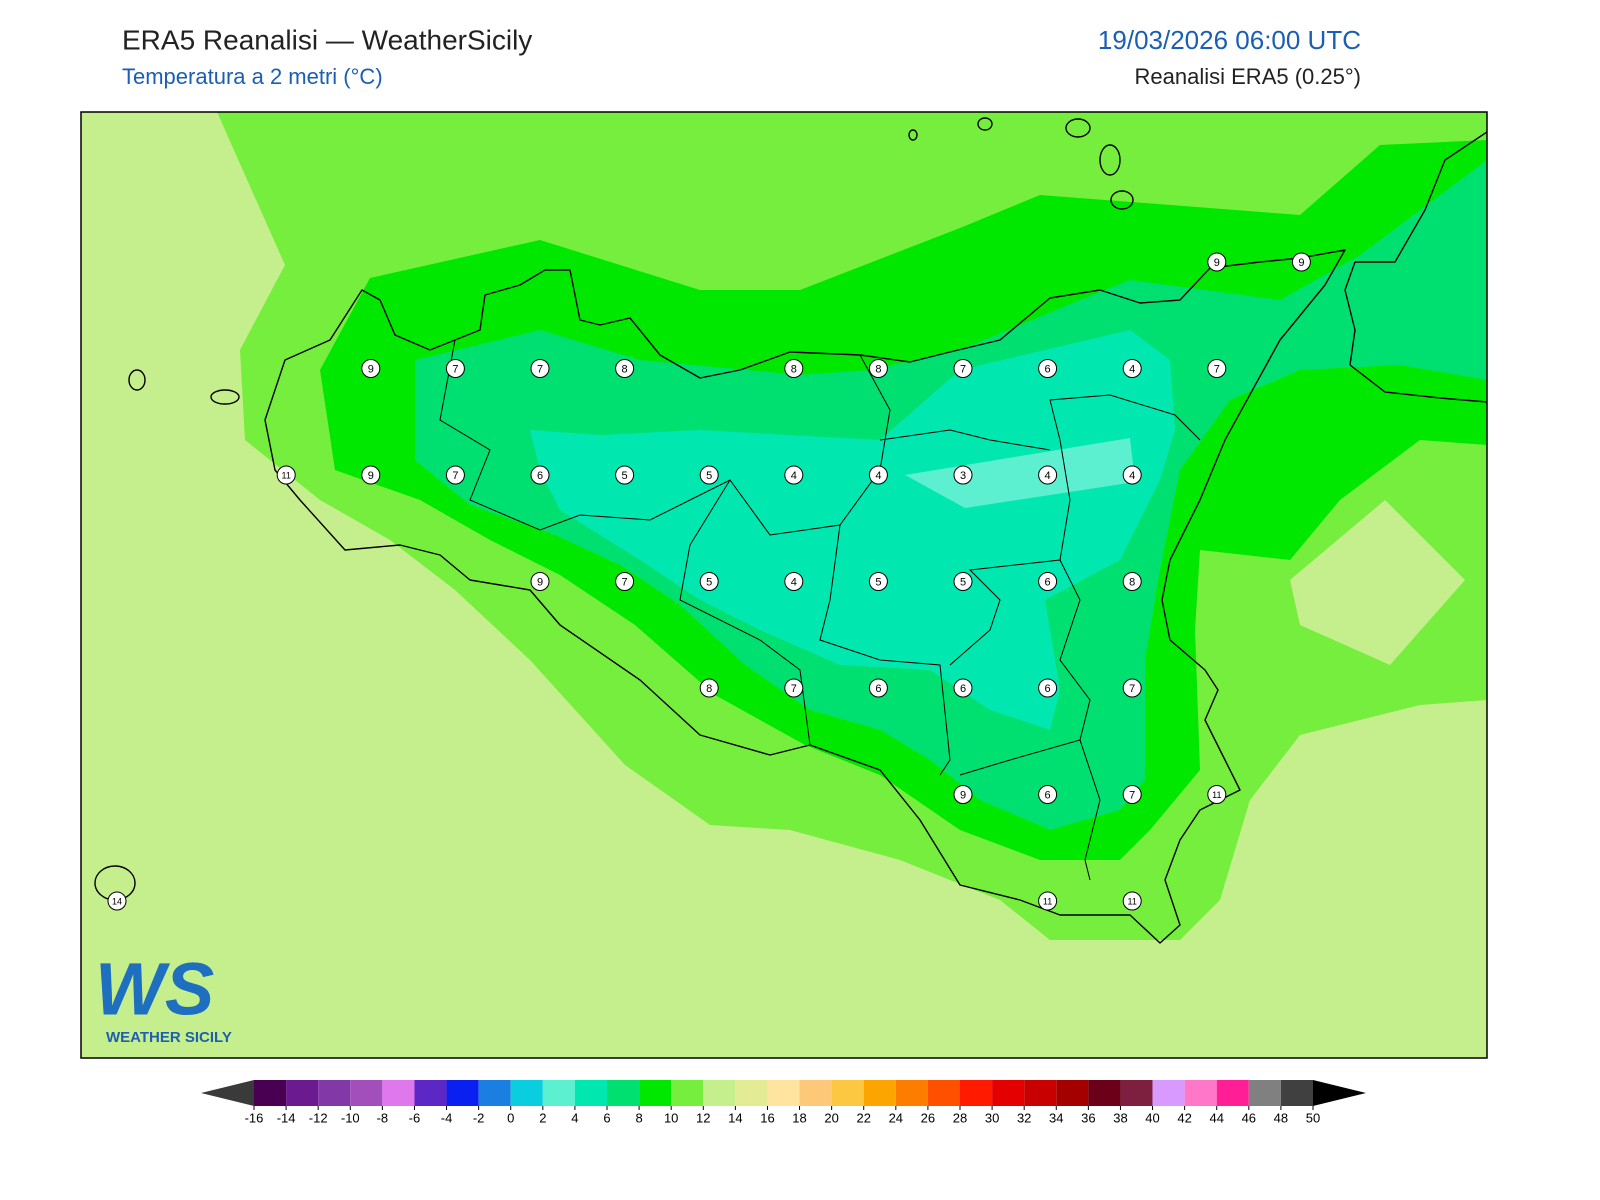  Describe the element at coordinates (252, 76) in the screenshot. I see `subtitle: Temperatura a 2 metri (°C)` at that location.